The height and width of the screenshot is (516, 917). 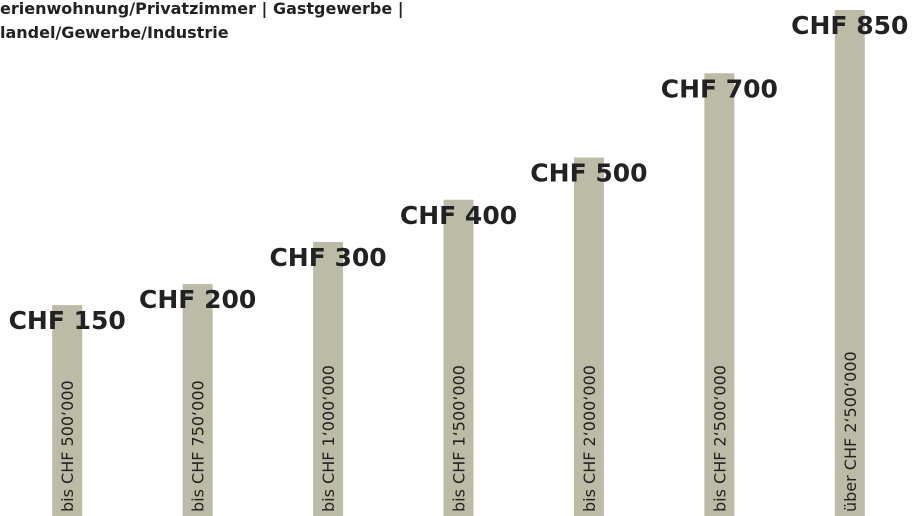 What do you see at coordinates (589, 438) in the screenshot?
I see `category-label: bis CHF 2‘000‘000` at bounding box center [589, 438].